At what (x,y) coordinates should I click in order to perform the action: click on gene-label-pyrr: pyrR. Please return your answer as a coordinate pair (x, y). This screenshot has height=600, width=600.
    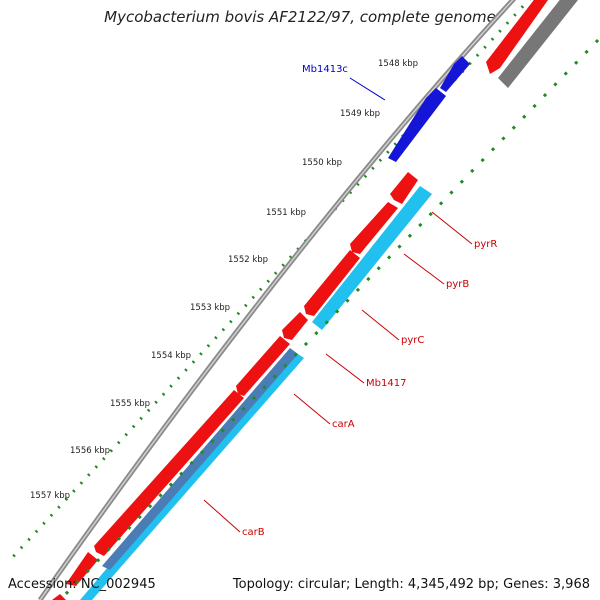
    Looking at the image, I should click on (485, 244).